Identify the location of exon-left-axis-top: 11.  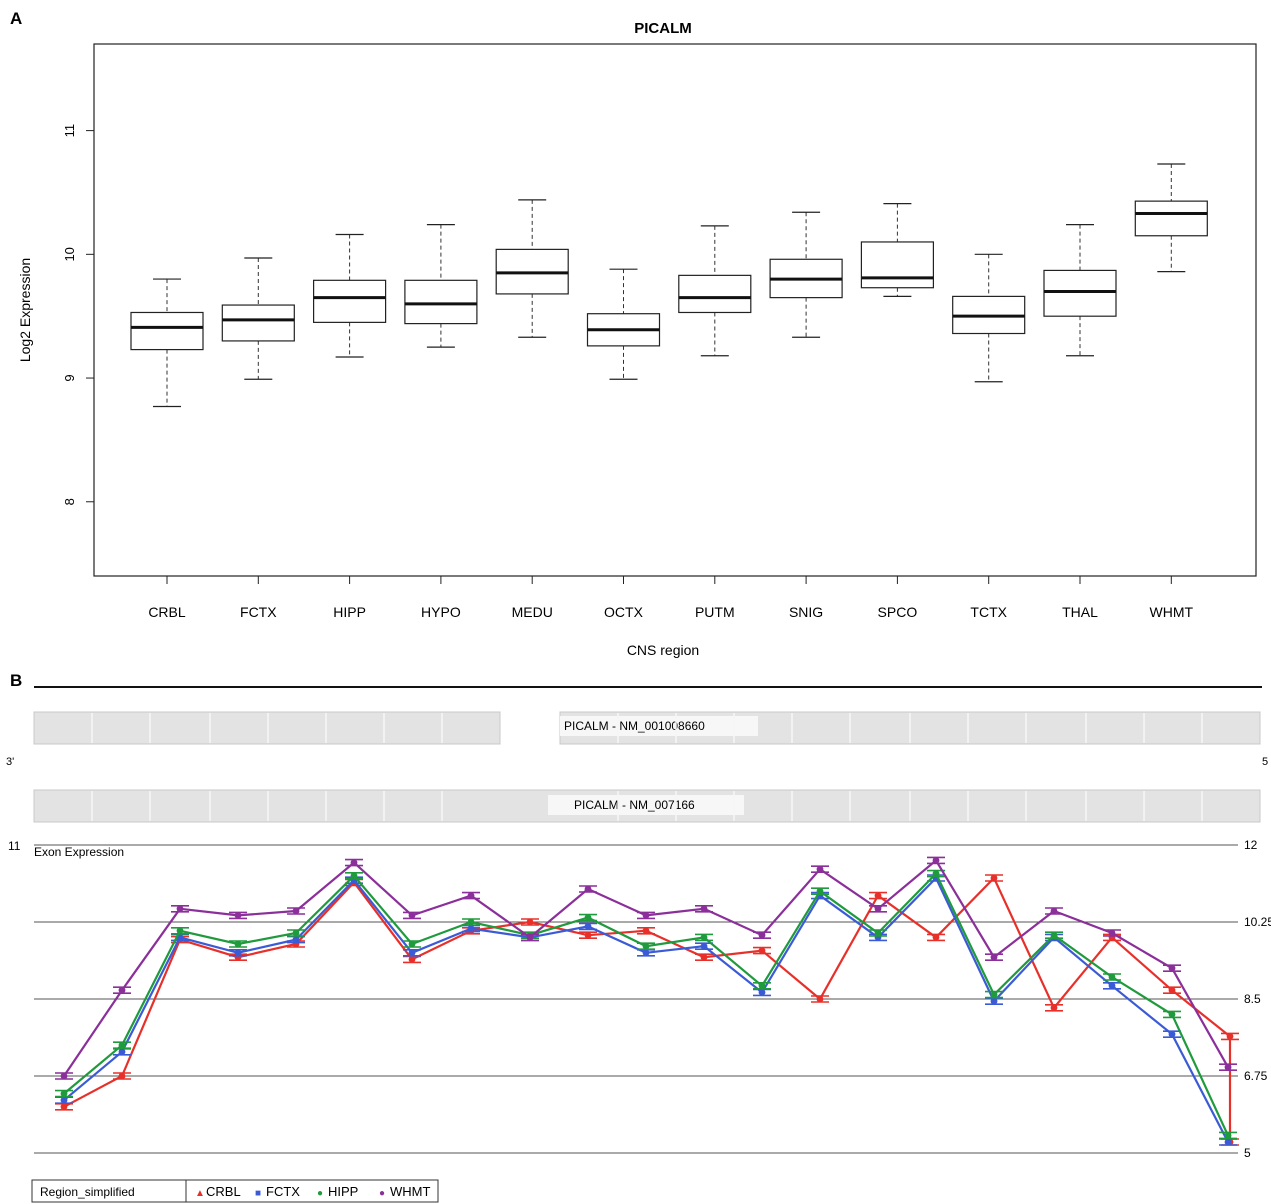
(14, 846).